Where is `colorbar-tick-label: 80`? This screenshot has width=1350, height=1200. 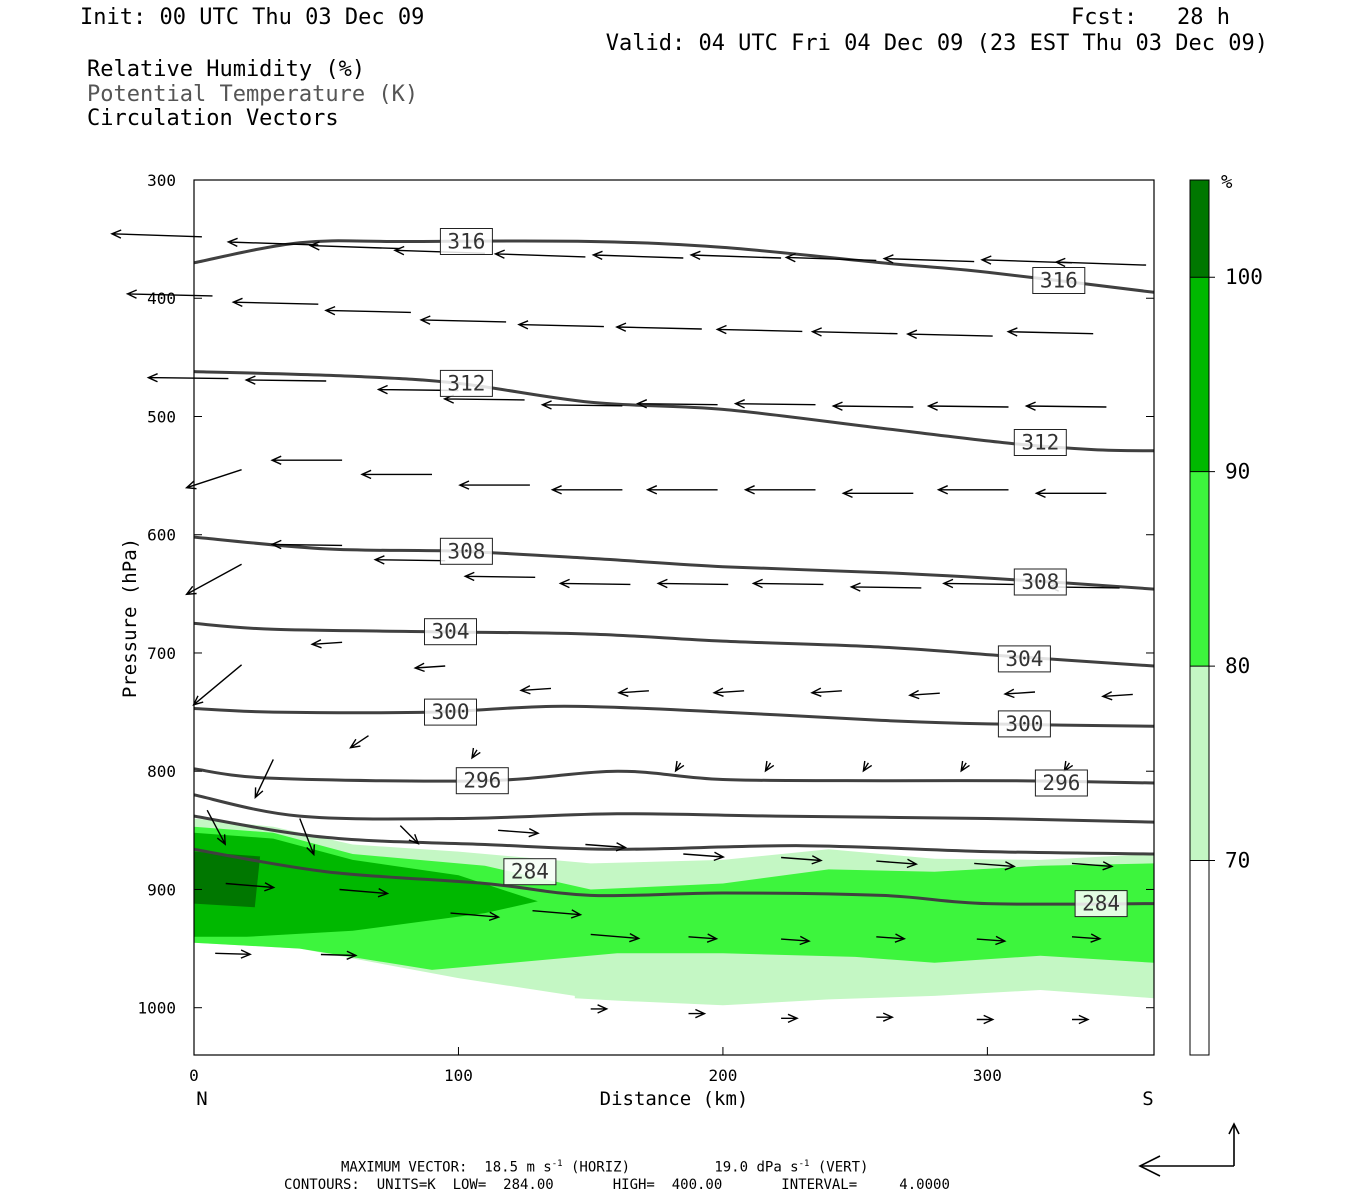 colorbar-tick-label: 80 is located at coordinates (1237, 666).